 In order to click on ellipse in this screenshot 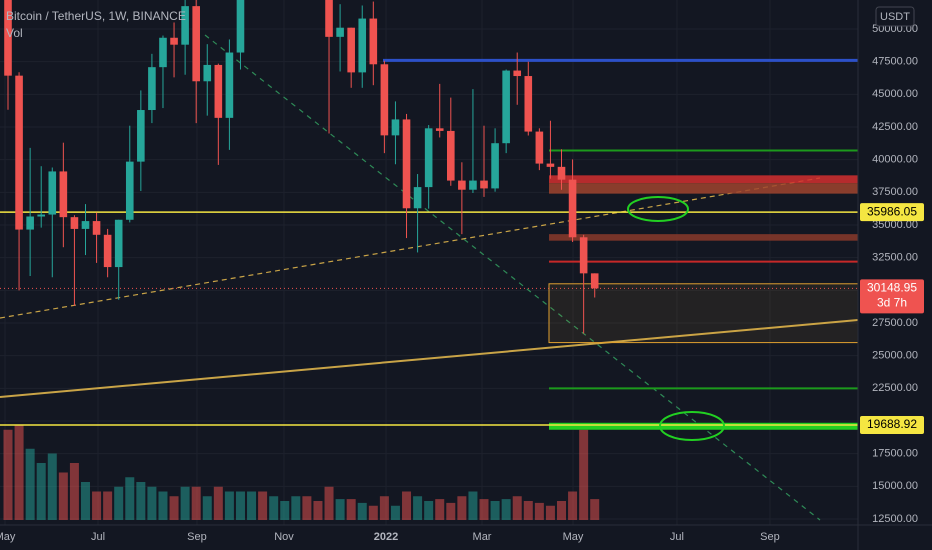, I will do `click(692, 426)`.